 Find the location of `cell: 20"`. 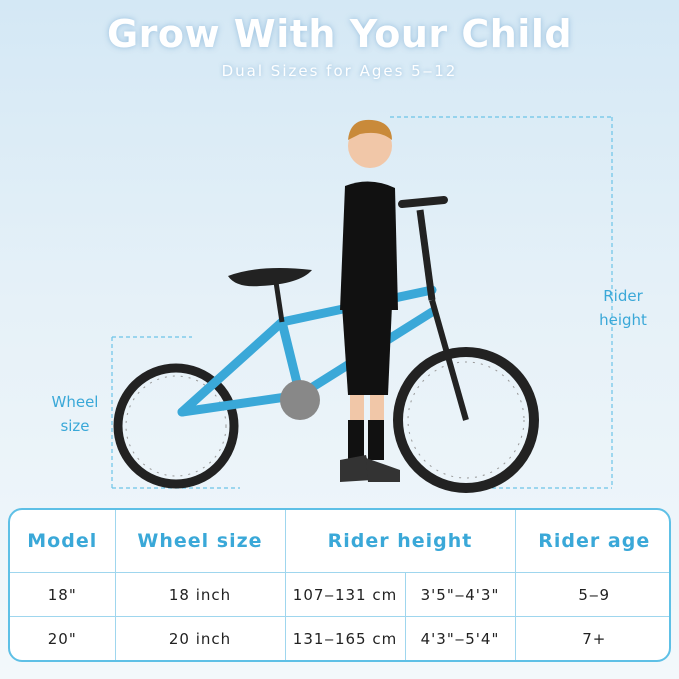

cell: 20" is located at coordinates (63, 638).